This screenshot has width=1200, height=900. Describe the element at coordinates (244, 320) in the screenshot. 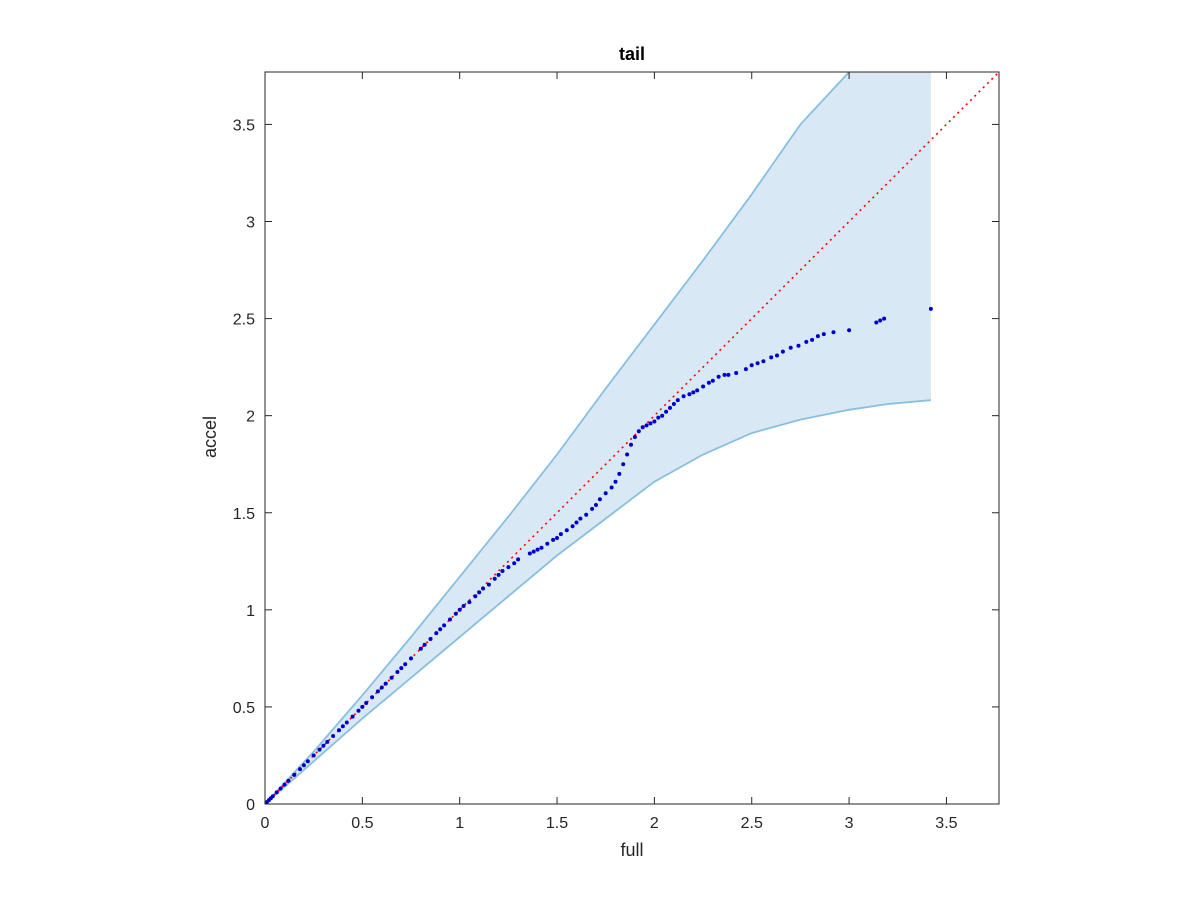

I see `y-tick-label: 2.5` at that location.